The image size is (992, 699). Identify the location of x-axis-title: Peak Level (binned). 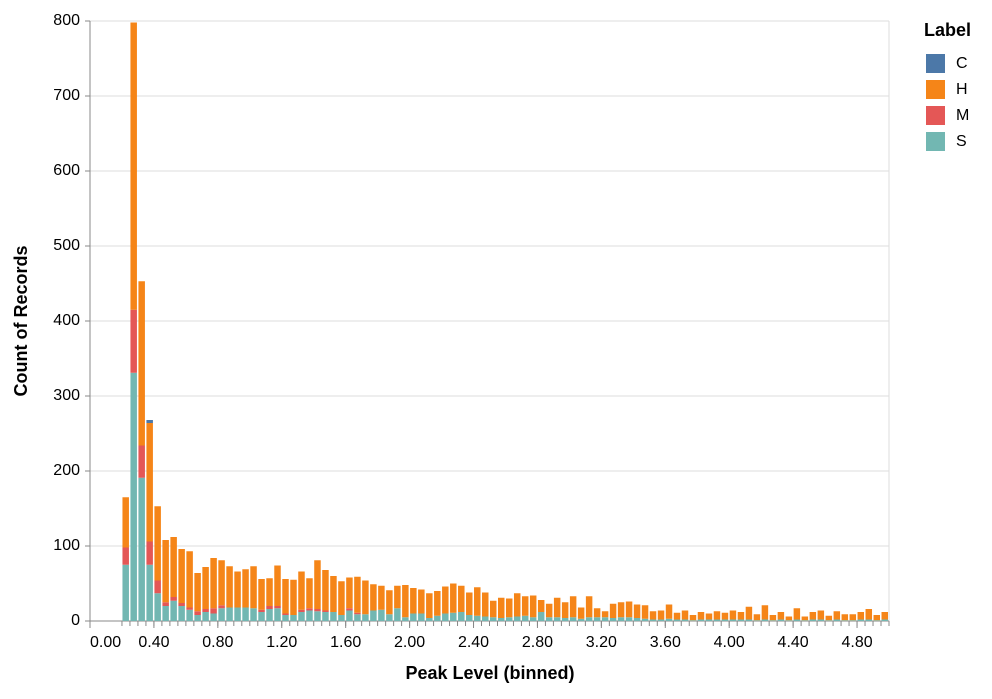
(489, 673).